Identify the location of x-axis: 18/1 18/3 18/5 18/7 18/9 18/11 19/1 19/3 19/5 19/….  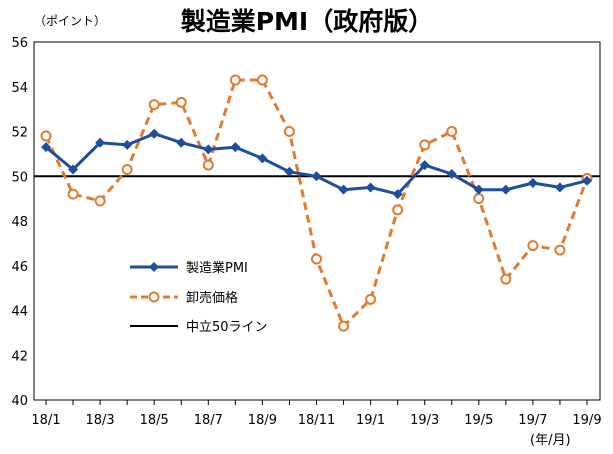
(316, 414).